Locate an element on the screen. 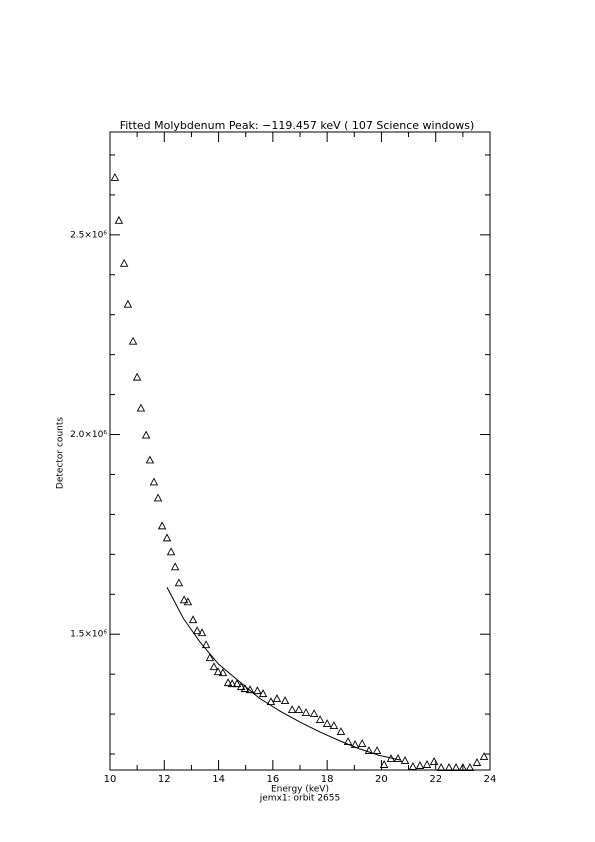  y-tick-label: 2.5×10⁶ is located at coordinates (88, 235).